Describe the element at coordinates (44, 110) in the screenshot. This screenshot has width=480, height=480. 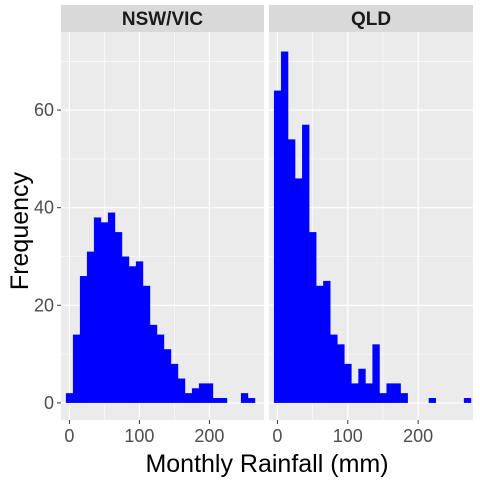
I see `y-tick-label: 60` at that location.